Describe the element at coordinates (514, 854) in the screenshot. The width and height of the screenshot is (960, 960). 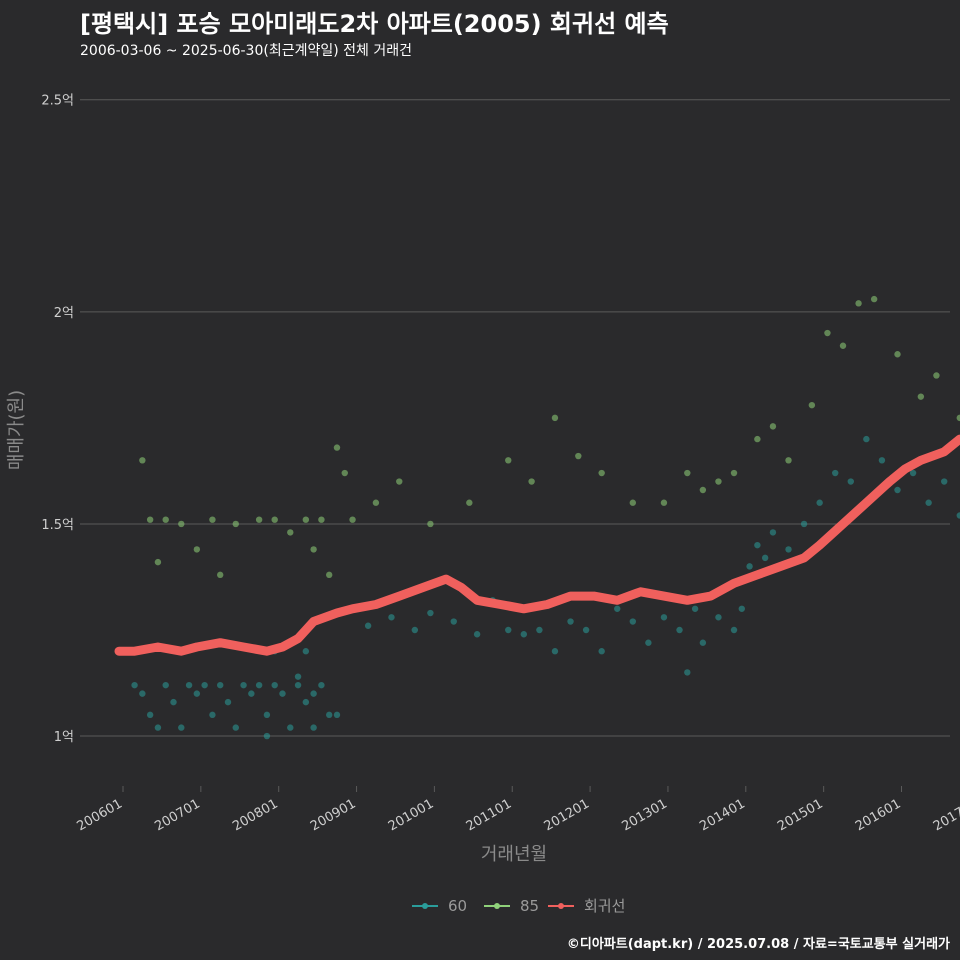
I see `x-axis-title: 거래년월` at that location.